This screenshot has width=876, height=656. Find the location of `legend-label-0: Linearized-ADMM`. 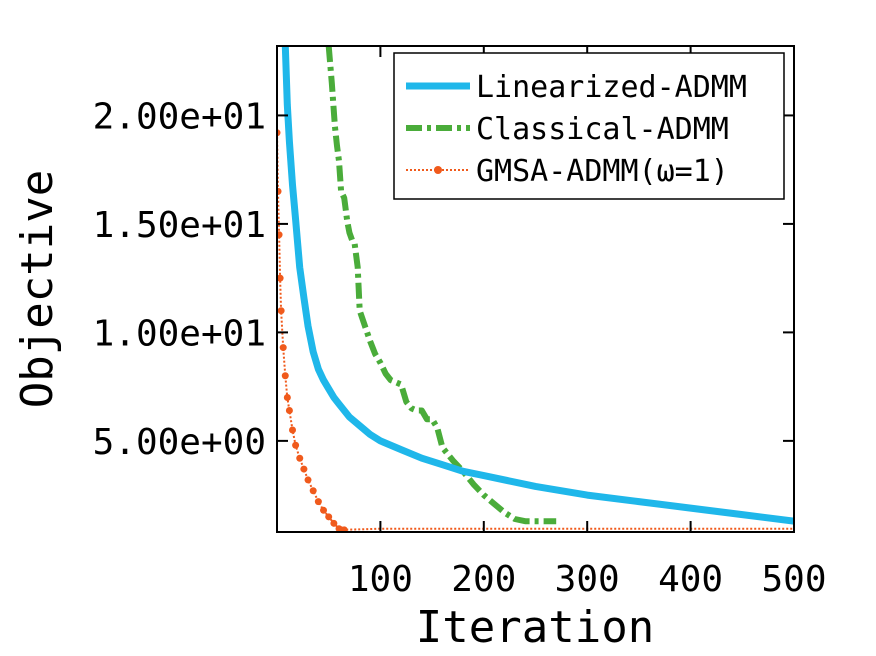

legend-label-0: Linearized-ADMM is located at coordinates (611, 87).